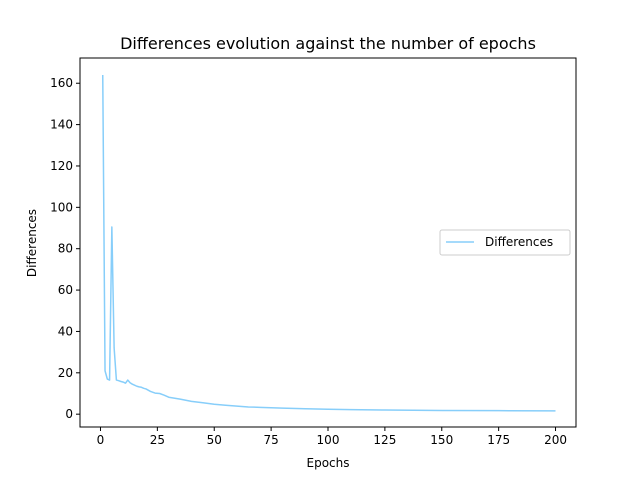 The width and height of the screenshot is (640, 480). I want to click on y-tick-label: 20, so click(65, 373).